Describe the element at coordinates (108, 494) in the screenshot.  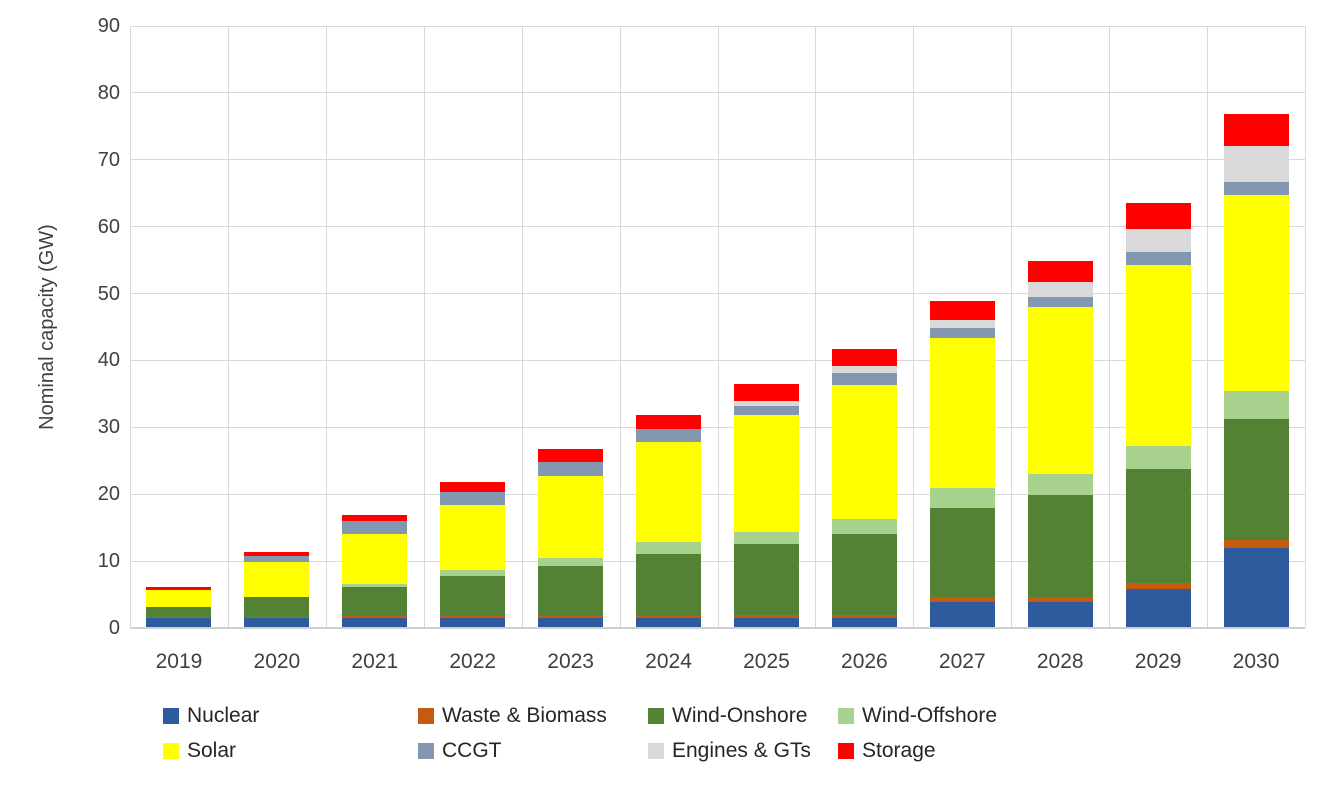
I see `y-tick-label: 20` at that location.